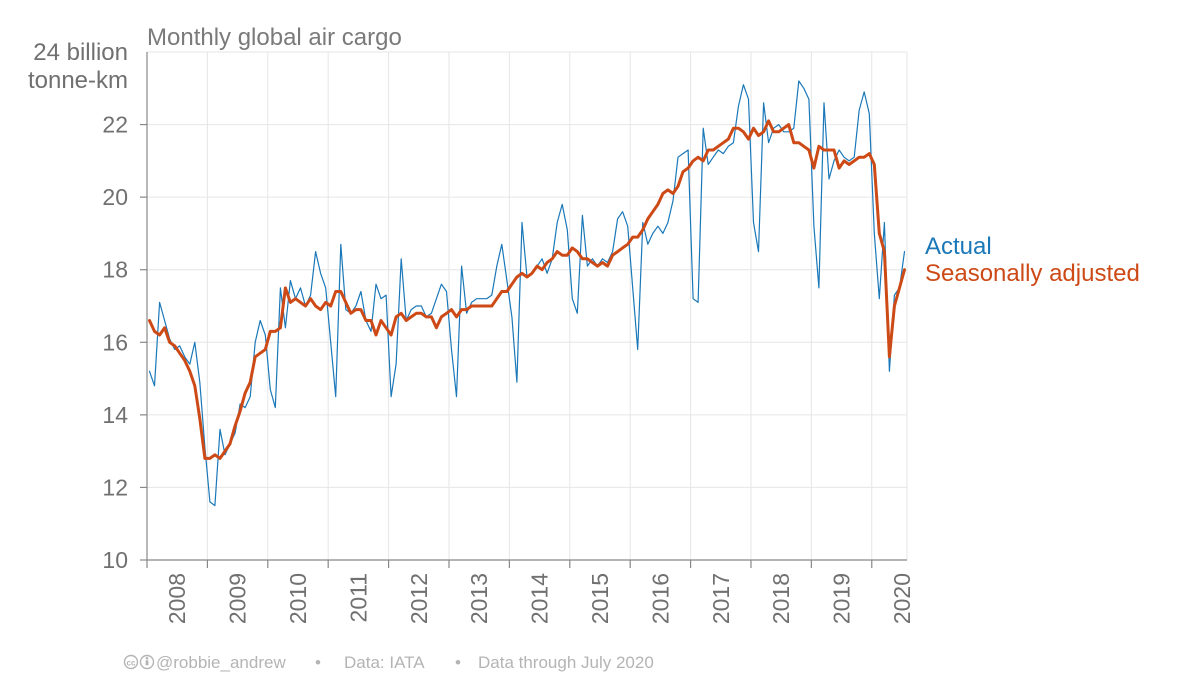 This screenshot has height=675, width=1200. Describe the element at coordinates (221, 662) in the screenshot. I see `footer-author: @robbie_andrew` at that location.